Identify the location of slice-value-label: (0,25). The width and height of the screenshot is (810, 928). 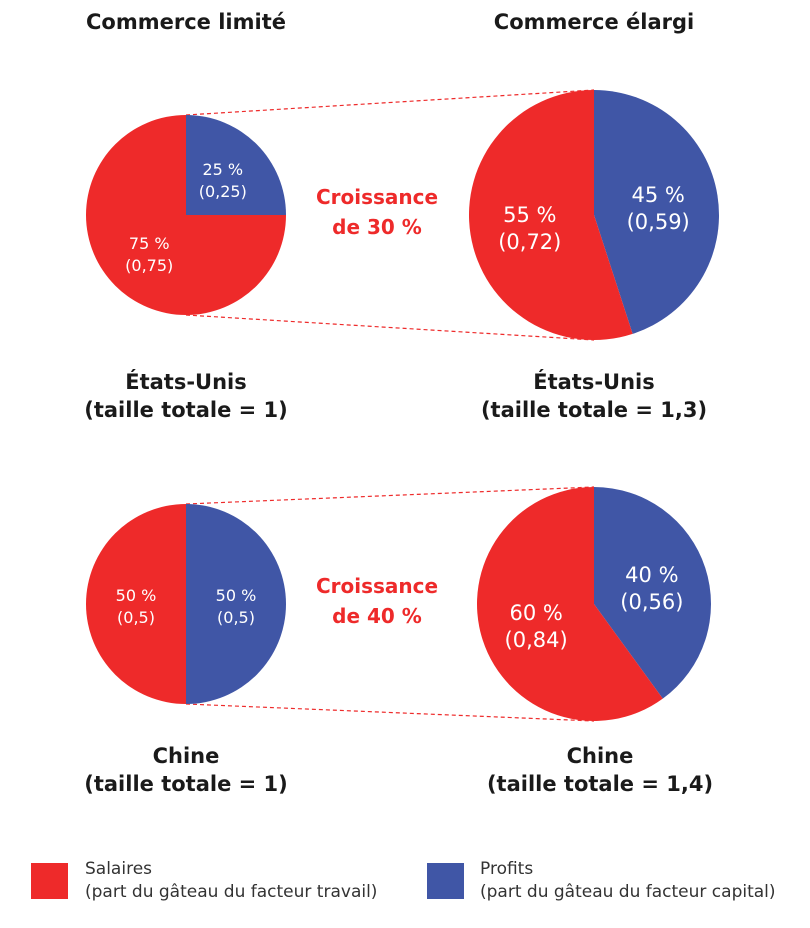
(223, 191).